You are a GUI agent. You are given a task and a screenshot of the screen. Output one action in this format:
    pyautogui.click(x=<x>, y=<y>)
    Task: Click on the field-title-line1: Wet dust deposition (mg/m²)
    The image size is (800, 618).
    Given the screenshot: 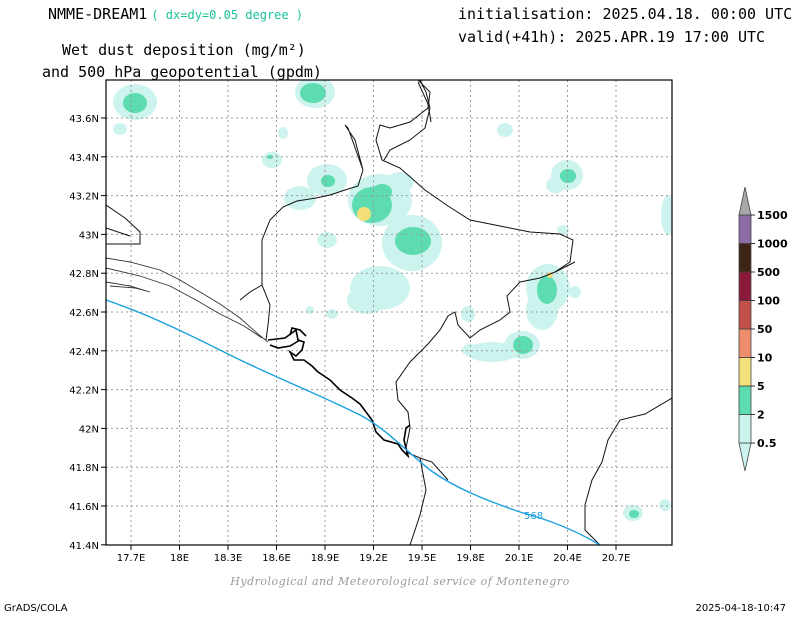 What is the action you would take?
    pyautogui.click(x=184, y=50)
    